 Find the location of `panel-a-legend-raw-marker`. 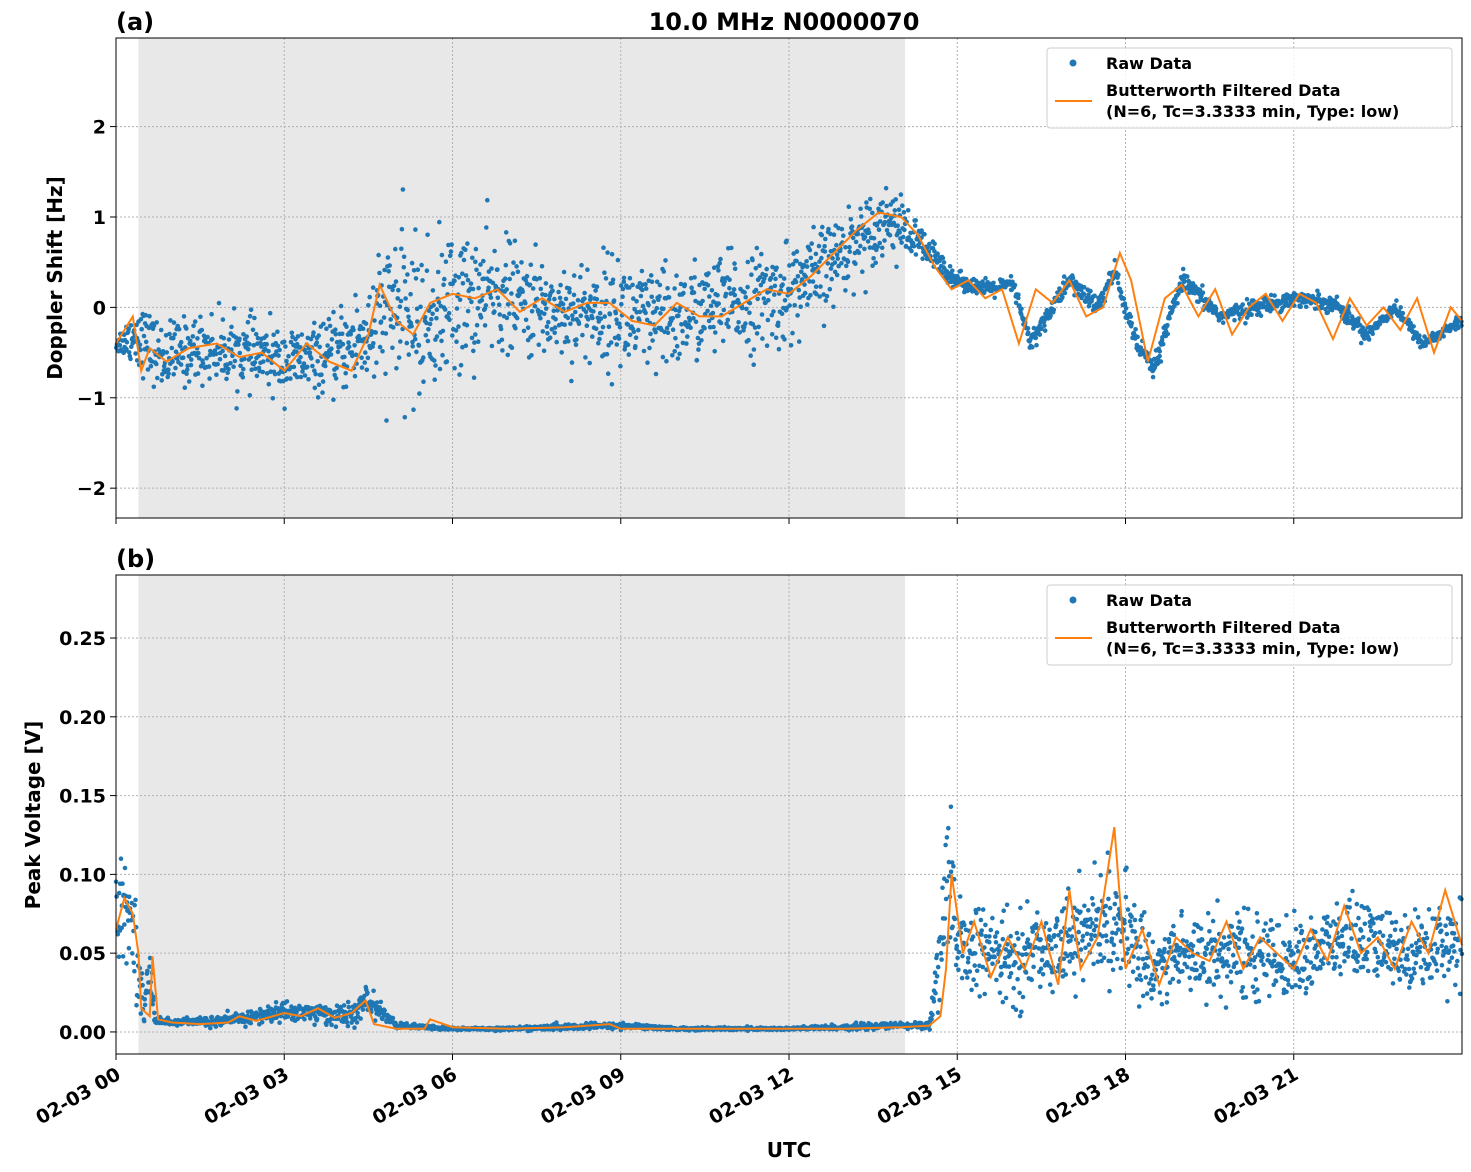

panel-a-legend-raw-marker is located at coordinates (1073, 63).